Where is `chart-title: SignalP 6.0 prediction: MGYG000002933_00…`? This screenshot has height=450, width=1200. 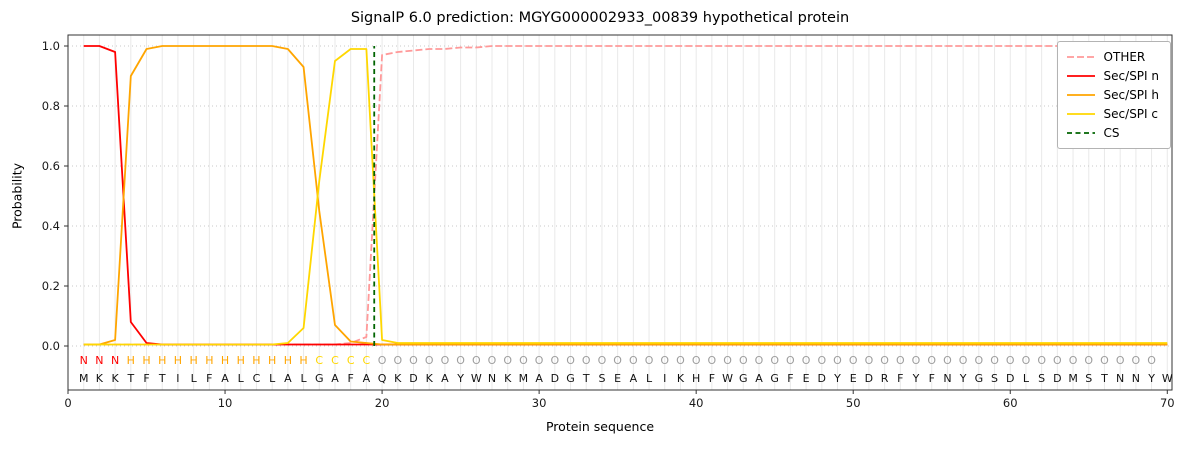
chart-title: SignalP 6.0 prediction: MGYG000002933_00… is located at coordinates (600, 18).